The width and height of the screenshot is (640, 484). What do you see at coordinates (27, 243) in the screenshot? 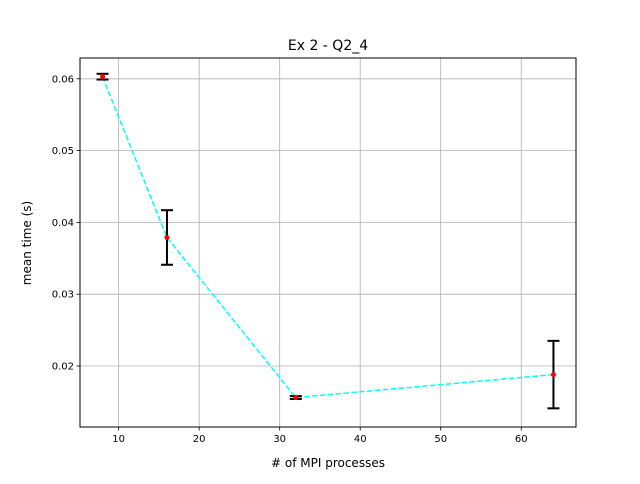
I see `y-axis-label: mean time (s)` at bounding box center [27, 243].